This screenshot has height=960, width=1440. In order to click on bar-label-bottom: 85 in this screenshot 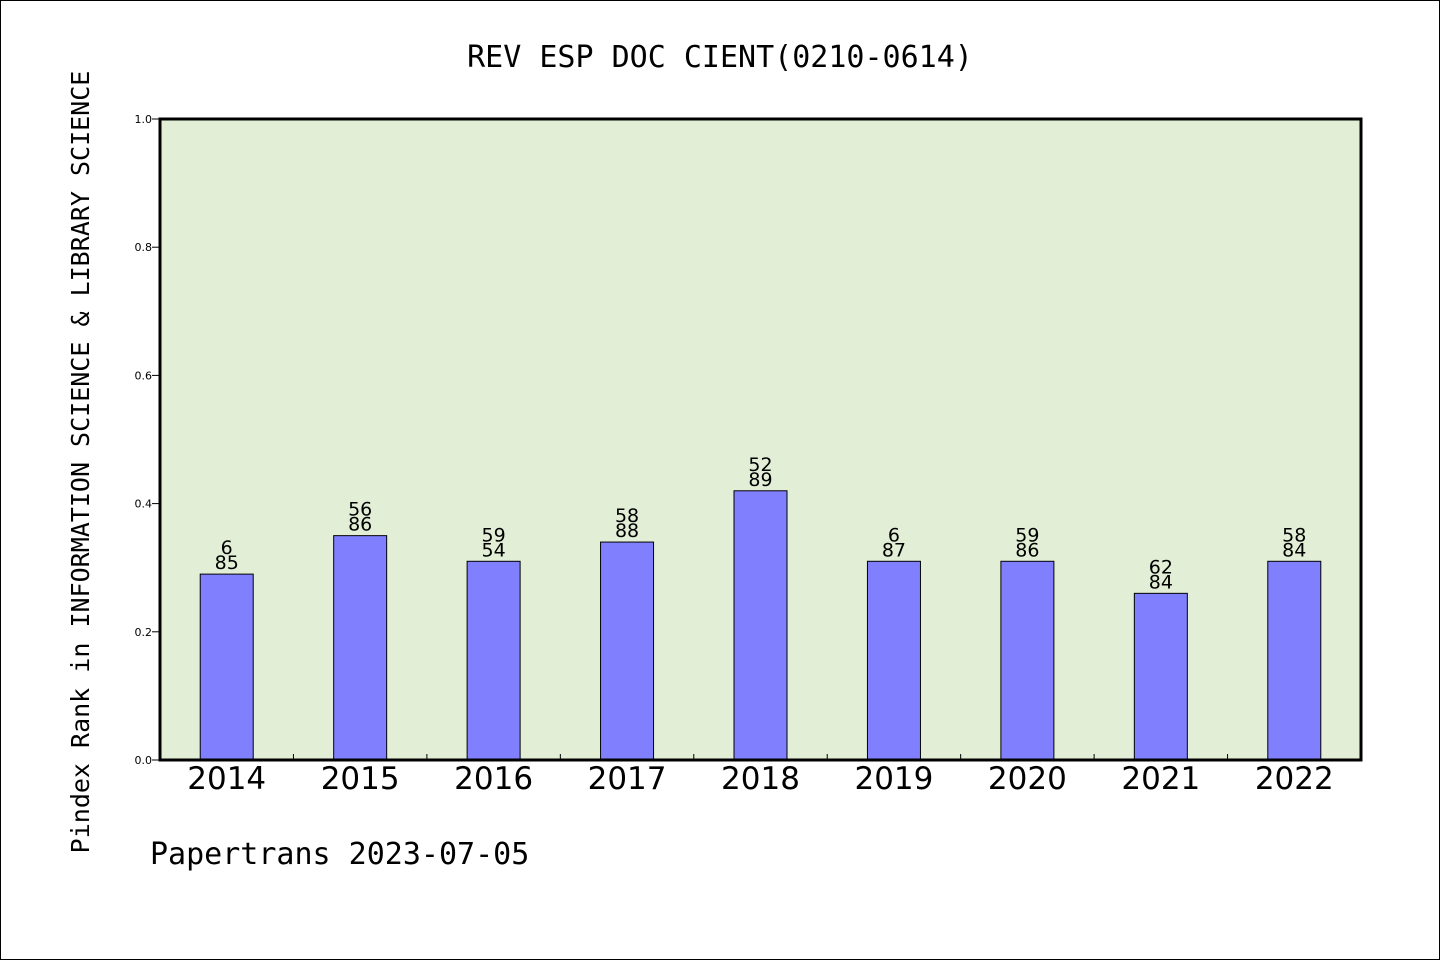, I will do `click(227, 563)`.